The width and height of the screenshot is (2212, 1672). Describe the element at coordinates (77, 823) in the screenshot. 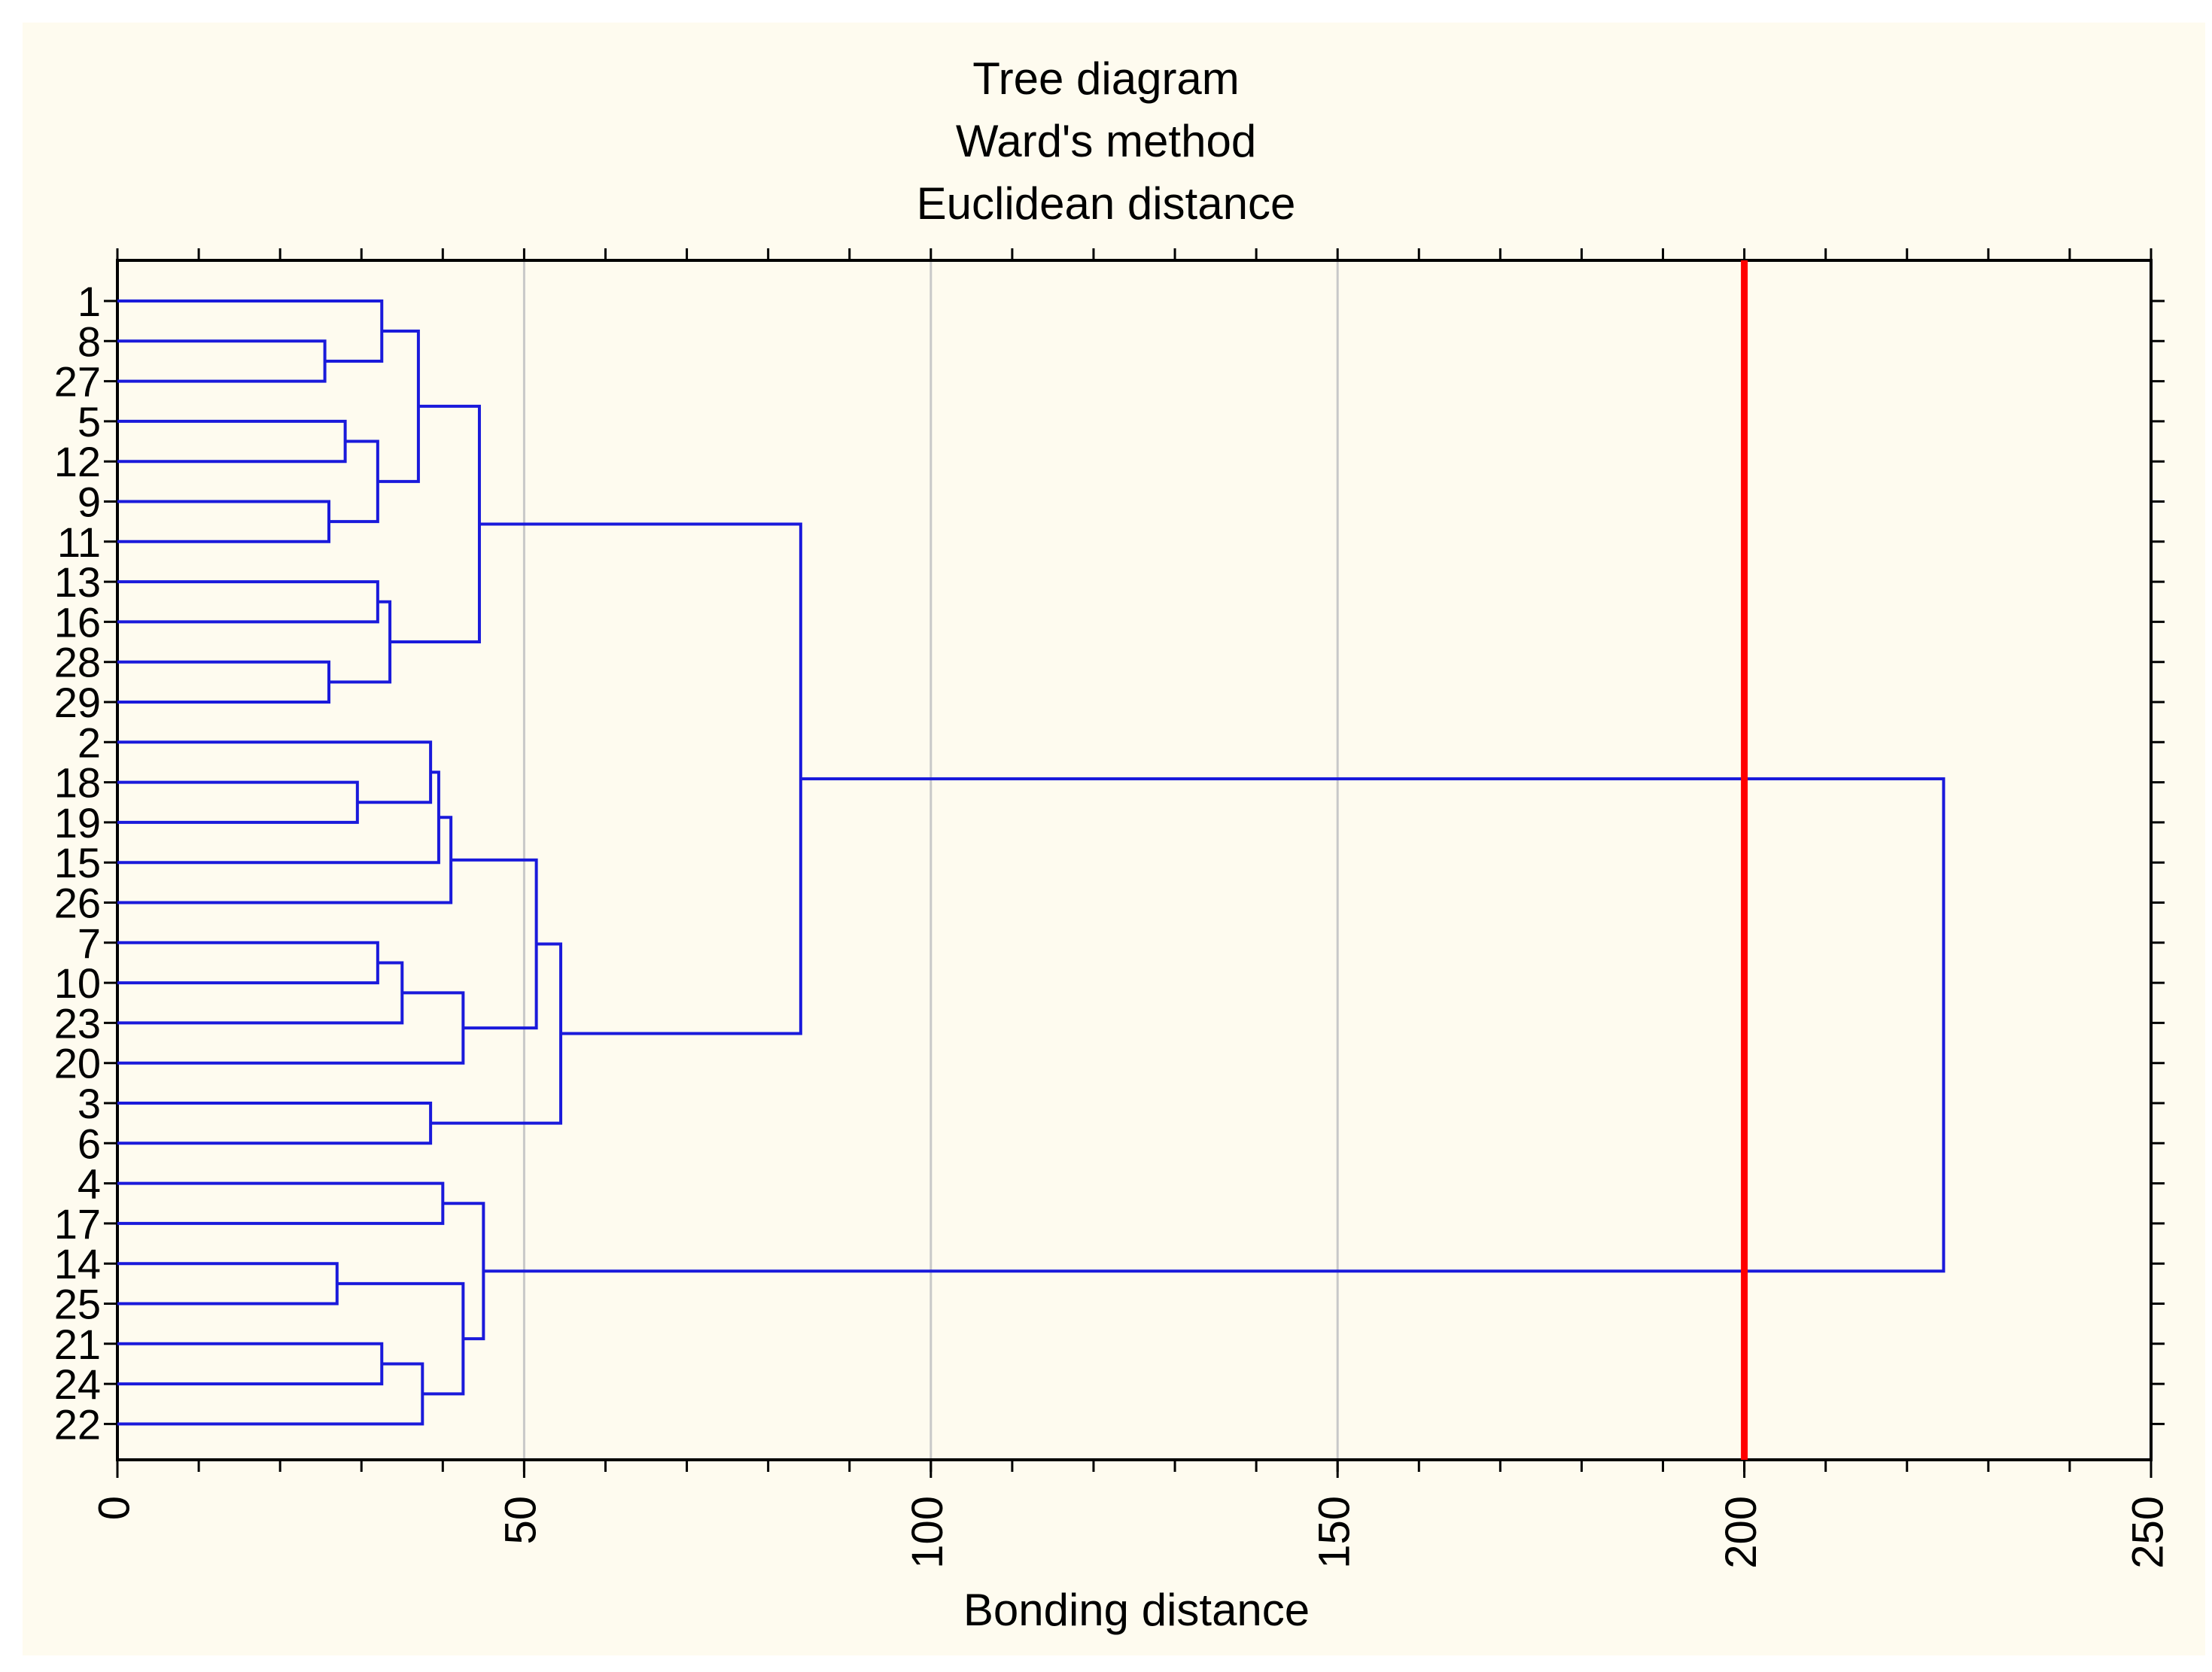

I see `leaf-label: 19` at that location.